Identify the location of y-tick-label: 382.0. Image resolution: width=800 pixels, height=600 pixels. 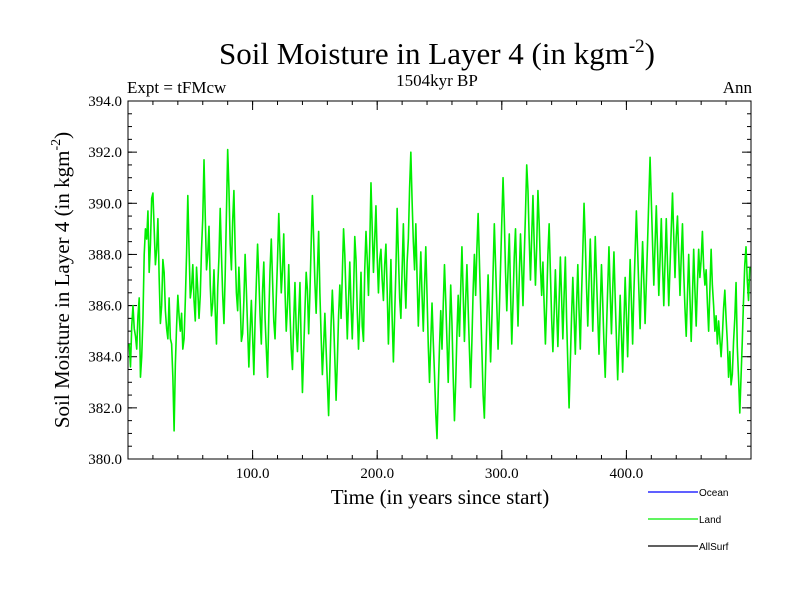
(105, 409).